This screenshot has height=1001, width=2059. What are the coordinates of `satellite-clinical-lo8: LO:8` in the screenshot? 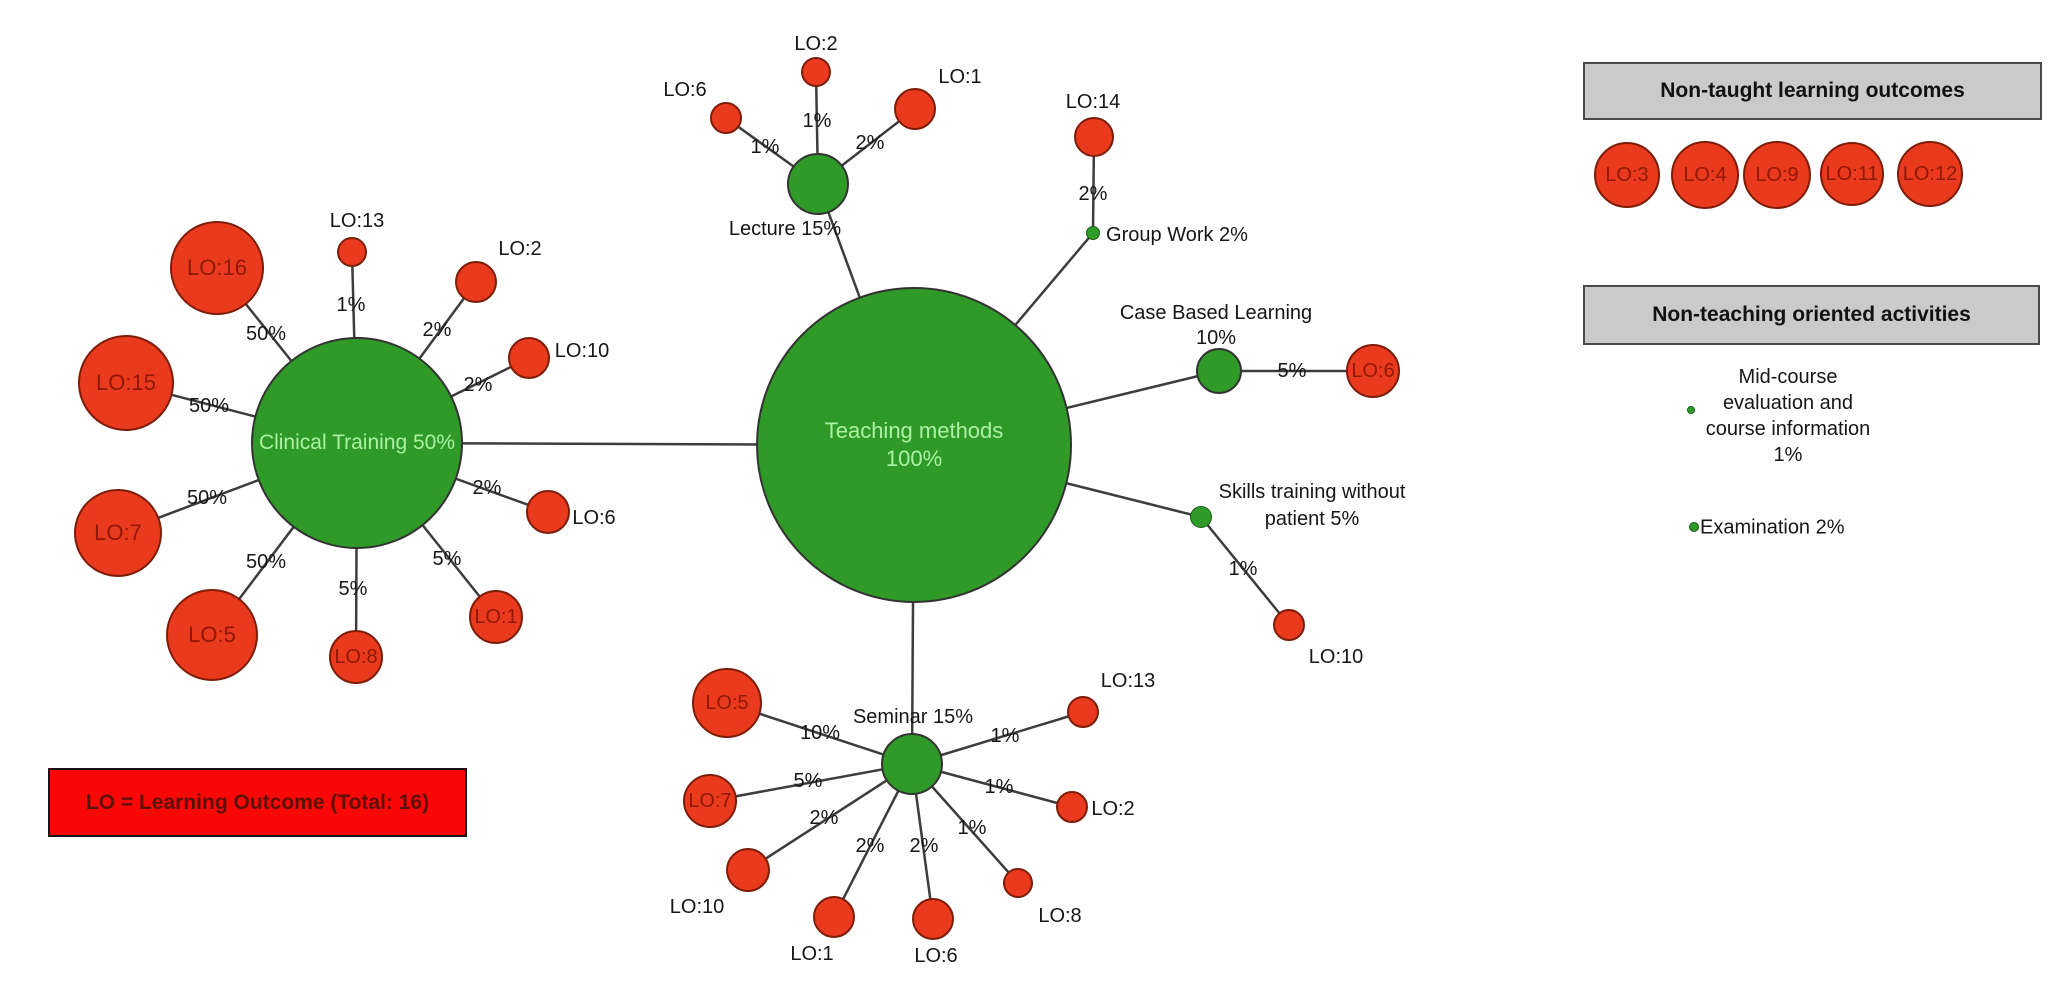 It's located at (356, 657).